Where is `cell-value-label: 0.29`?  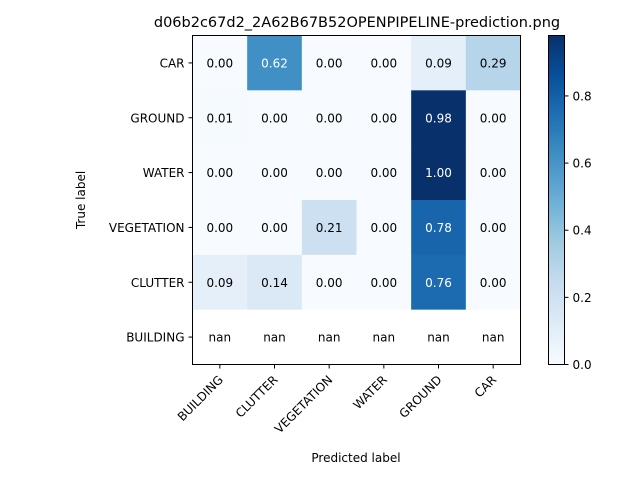
cell-value-label: 0.29 is located at coordinates (493, 63).